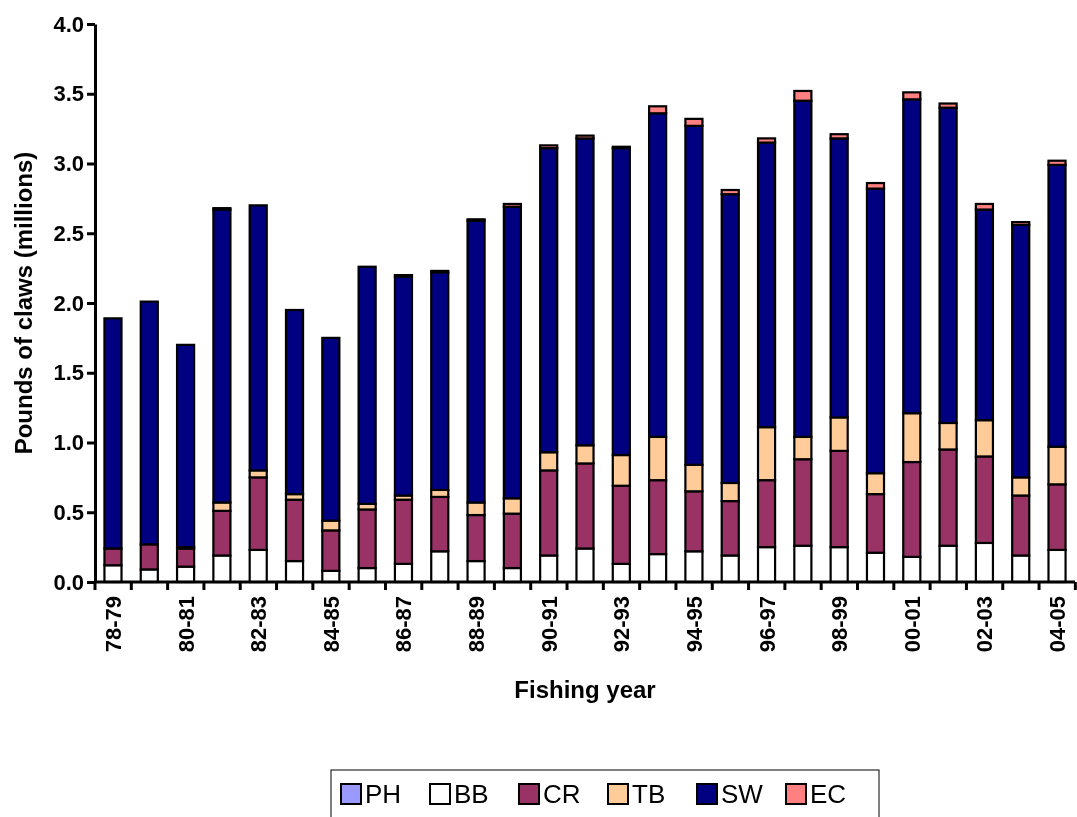  Describe the element at coordinates (68, 24) in the screenshot. I see `y-tick-label: 4.0` at that location.